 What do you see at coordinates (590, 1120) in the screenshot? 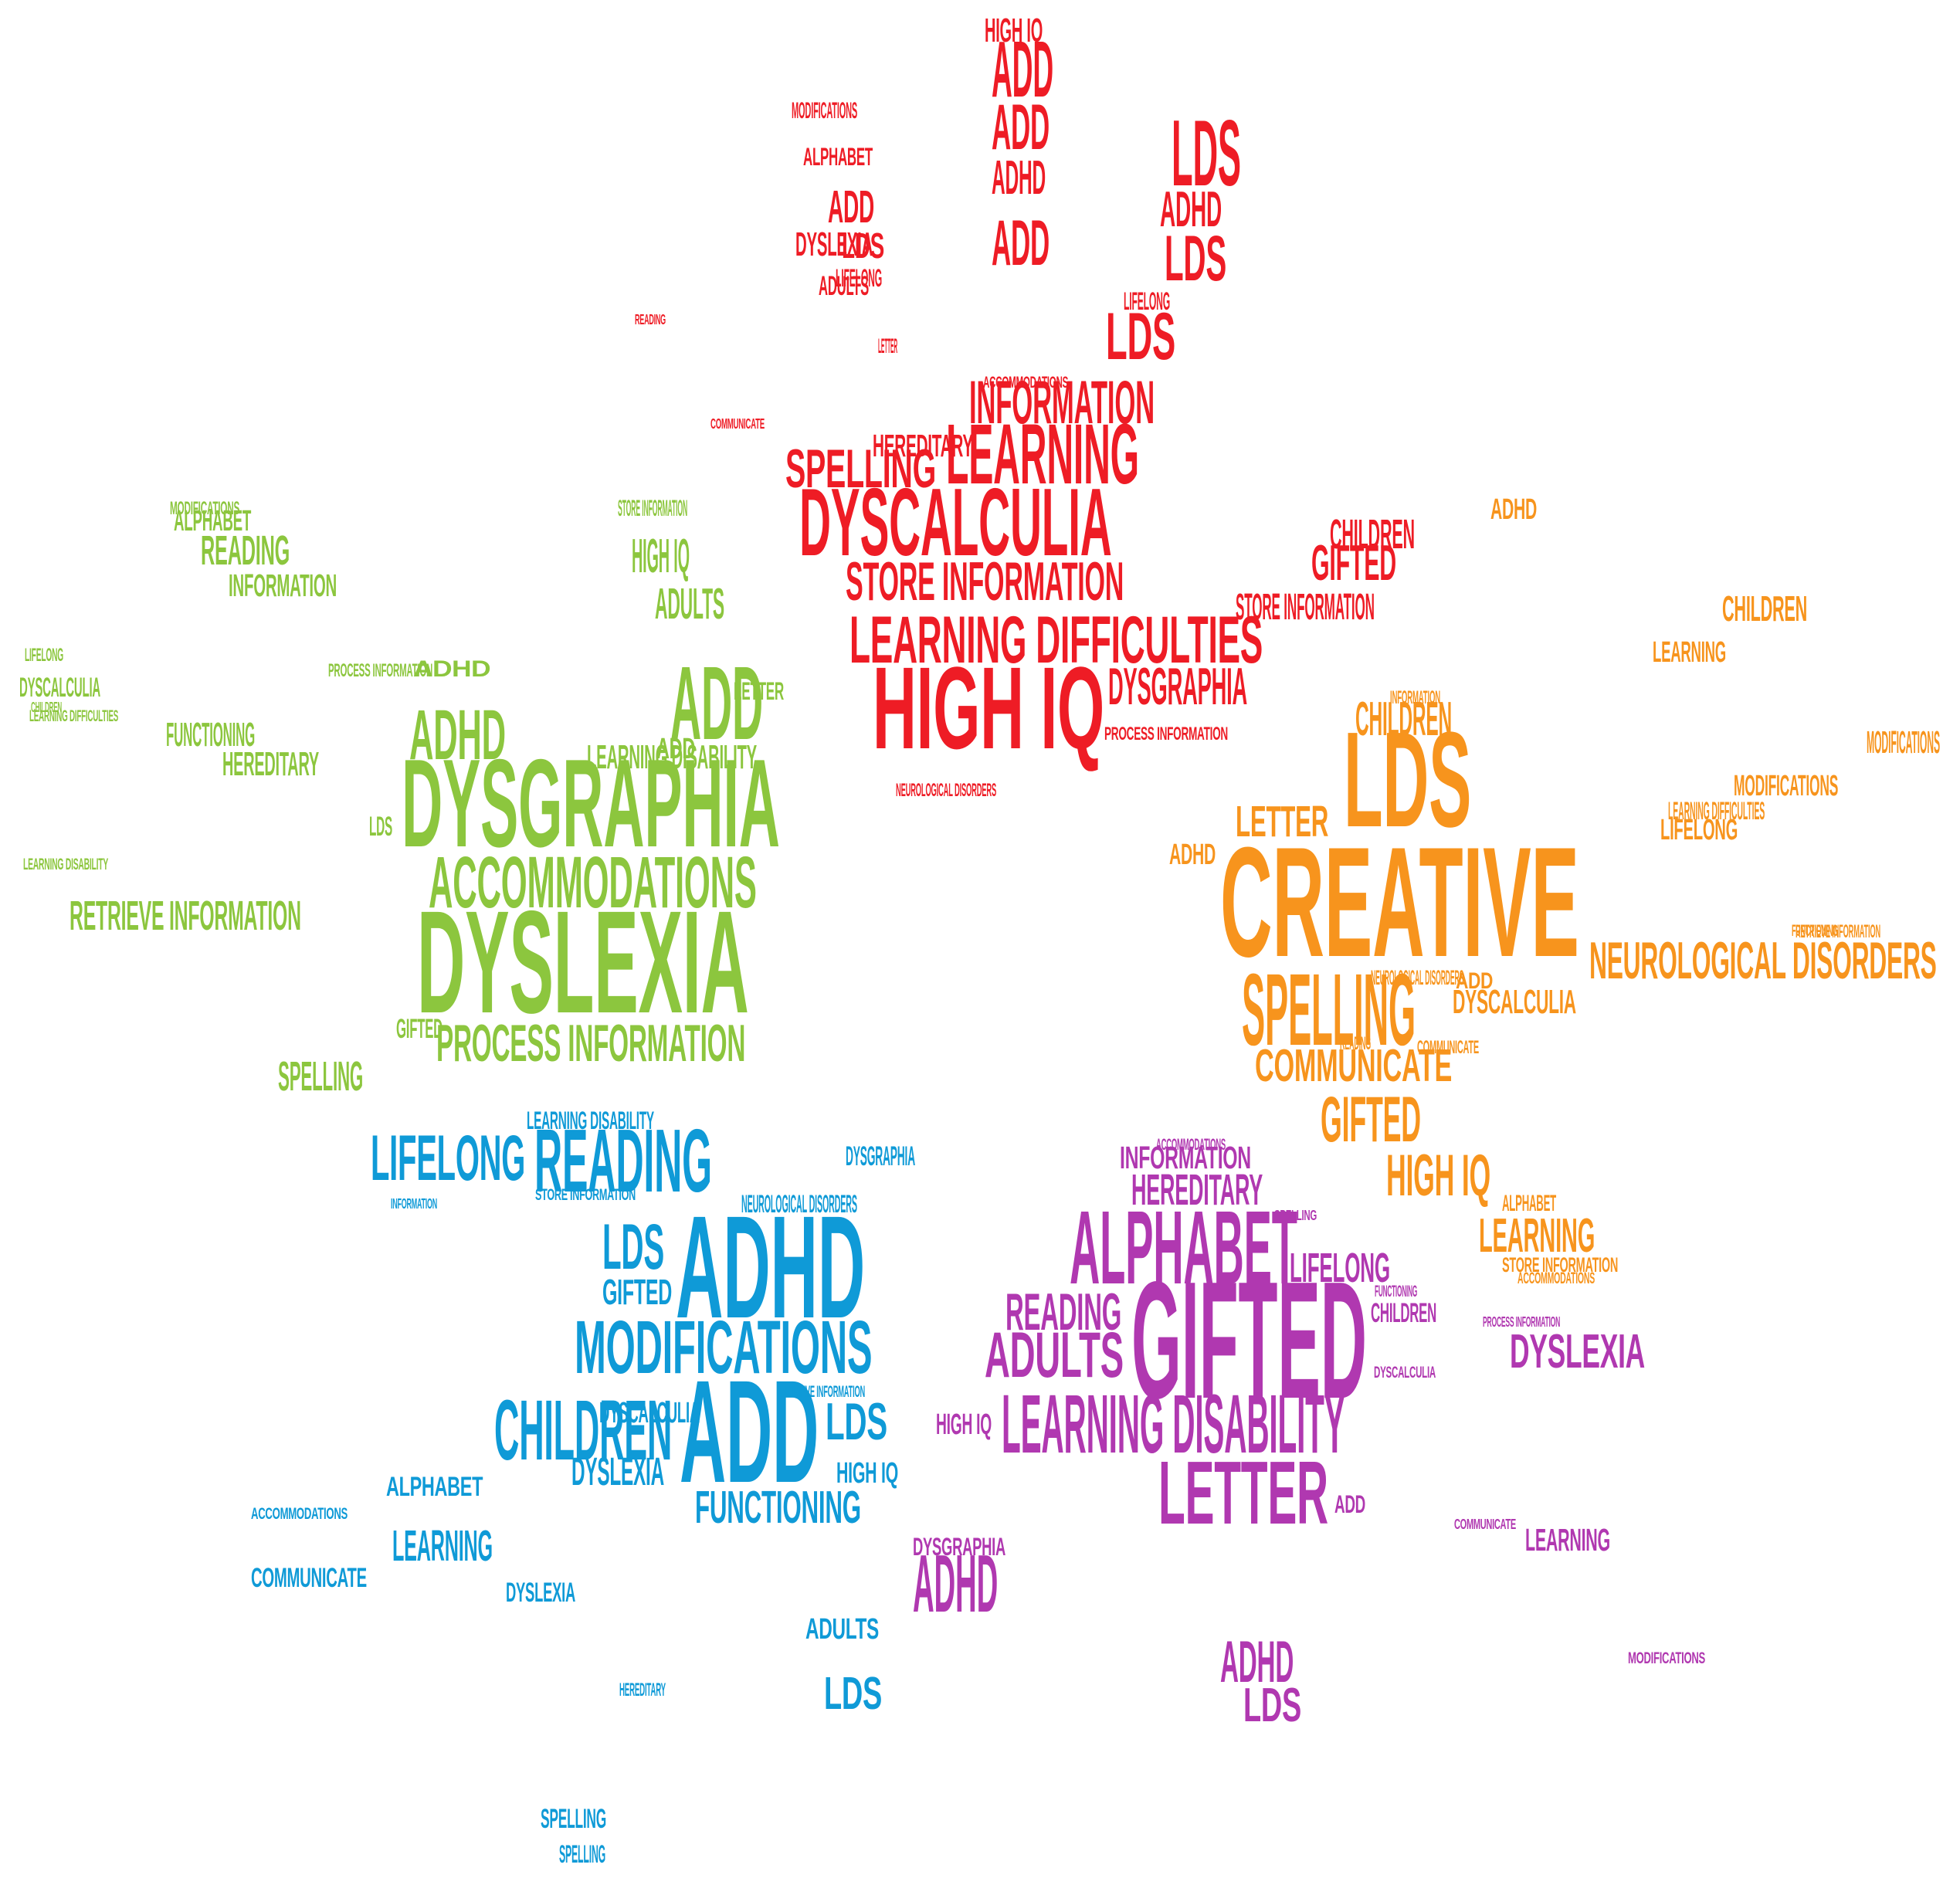
I see `blue-hand-word: LEARNING DISABILITY` at bounding box center [590, 1120].